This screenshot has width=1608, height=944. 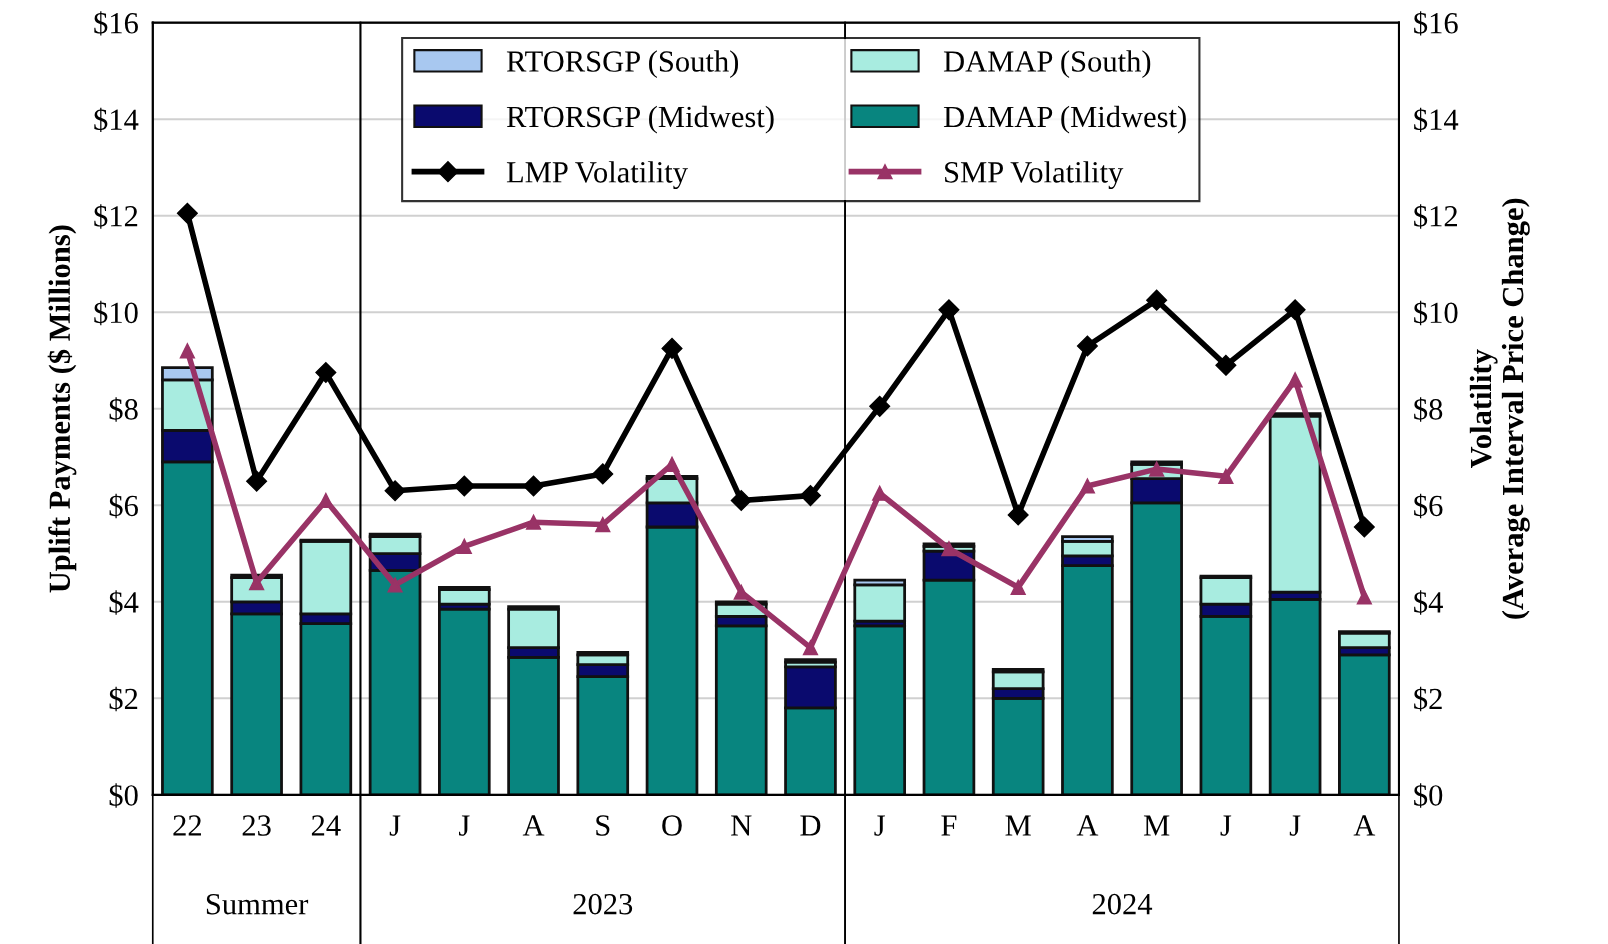 What do you see at coordinates (123, 409) in the screenshot?
I see `y-tick-label: $8` at bounding box center [123, 409].